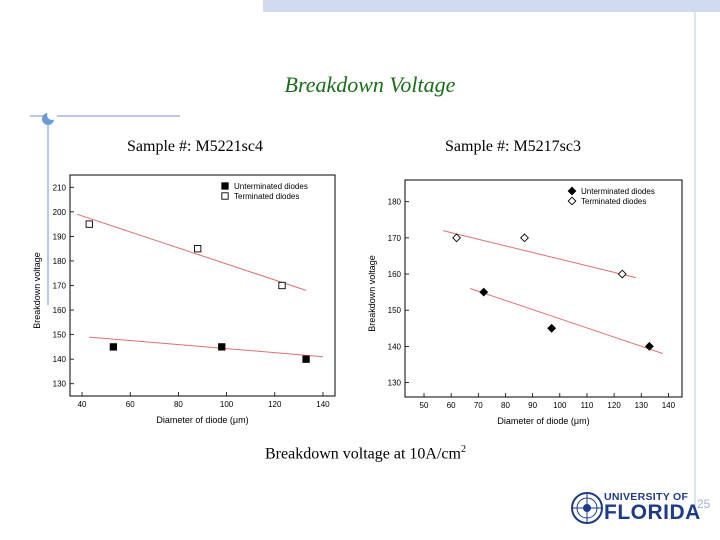 Image resolution: width=720 pixels, height=540 pixels. What do you see at coordinates (271, 186) in the screenshot?
I see `chart1-unterminated-diodes-legend-label: Unterminated diodes` at bounding box center [271, 186].